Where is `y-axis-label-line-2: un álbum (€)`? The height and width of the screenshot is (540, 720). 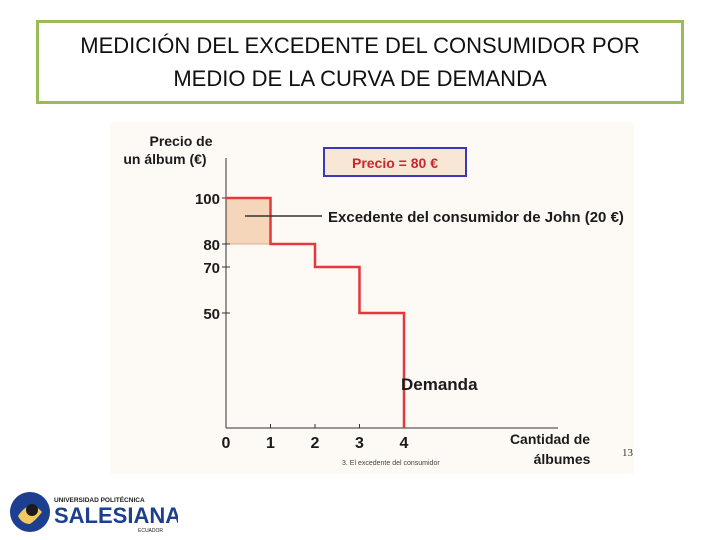
y-axis-label-line-2: un álbum (€) is located at coordinates (164, 159).